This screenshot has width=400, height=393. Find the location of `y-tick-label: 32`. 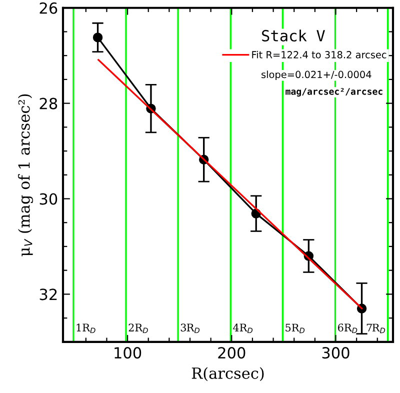

y-tick-label: 32 is located at coordinates (48, 294).